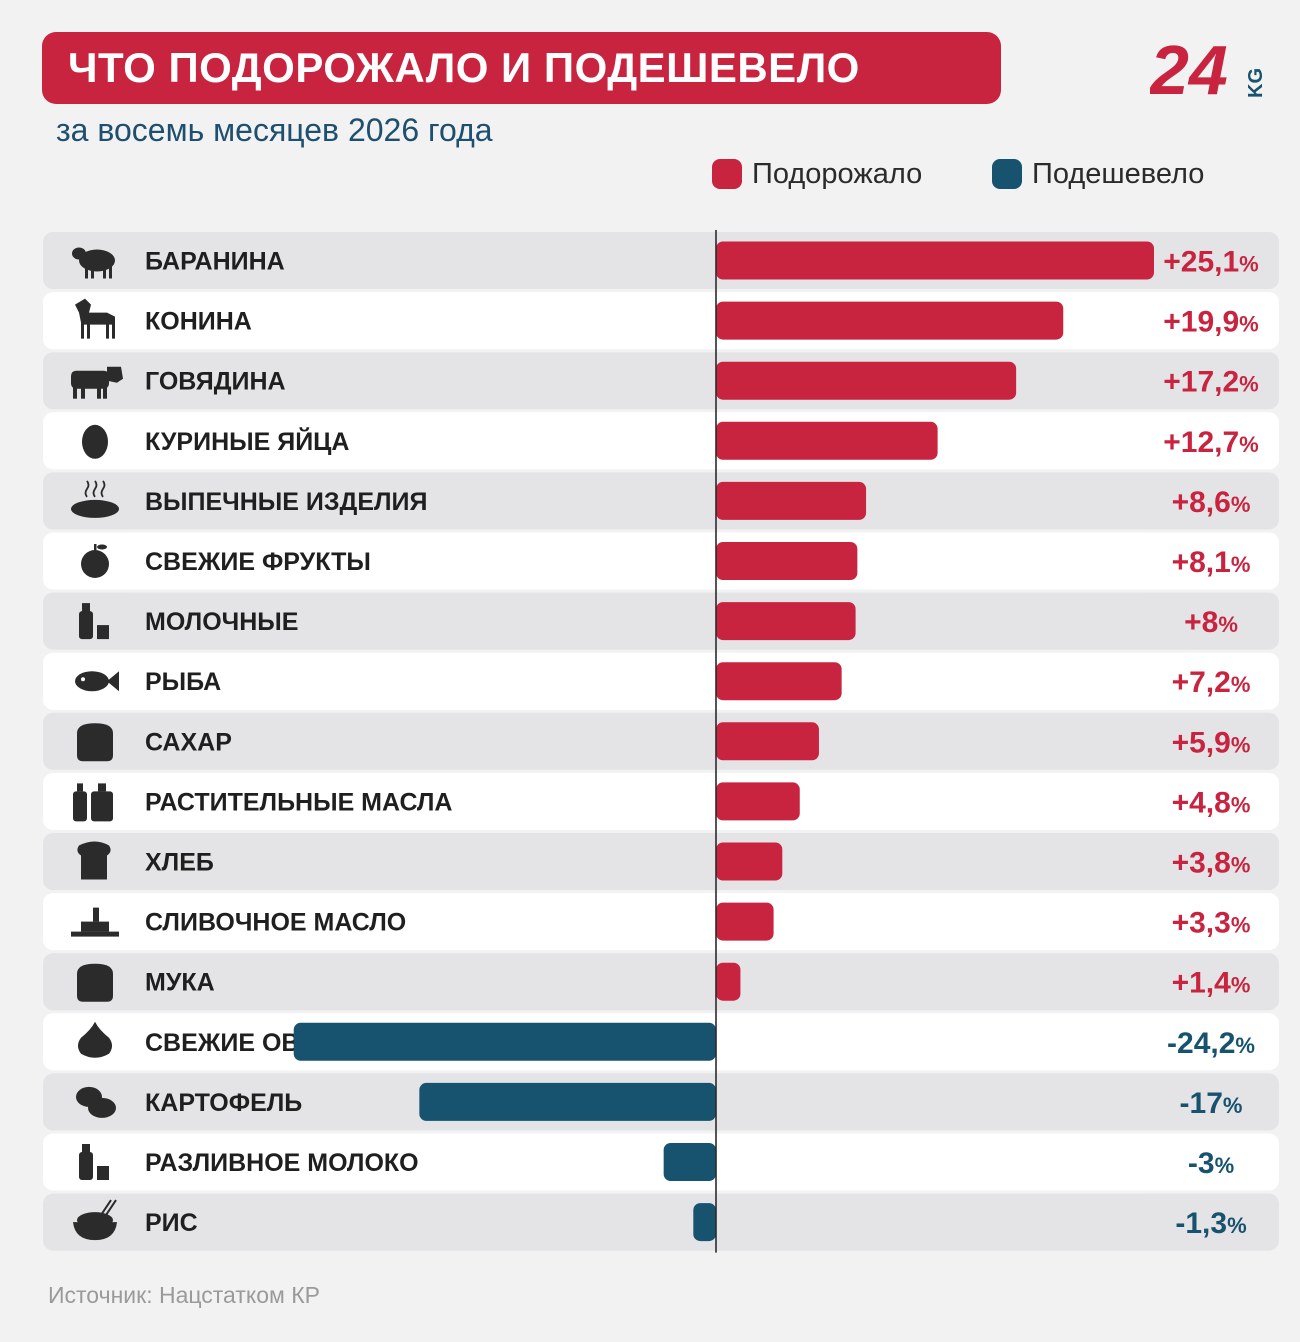 The image size is (1300, 1342). Describe the element at coordinates (188, 742) in the screenshot. I see `category-label: САХАР` at that location.